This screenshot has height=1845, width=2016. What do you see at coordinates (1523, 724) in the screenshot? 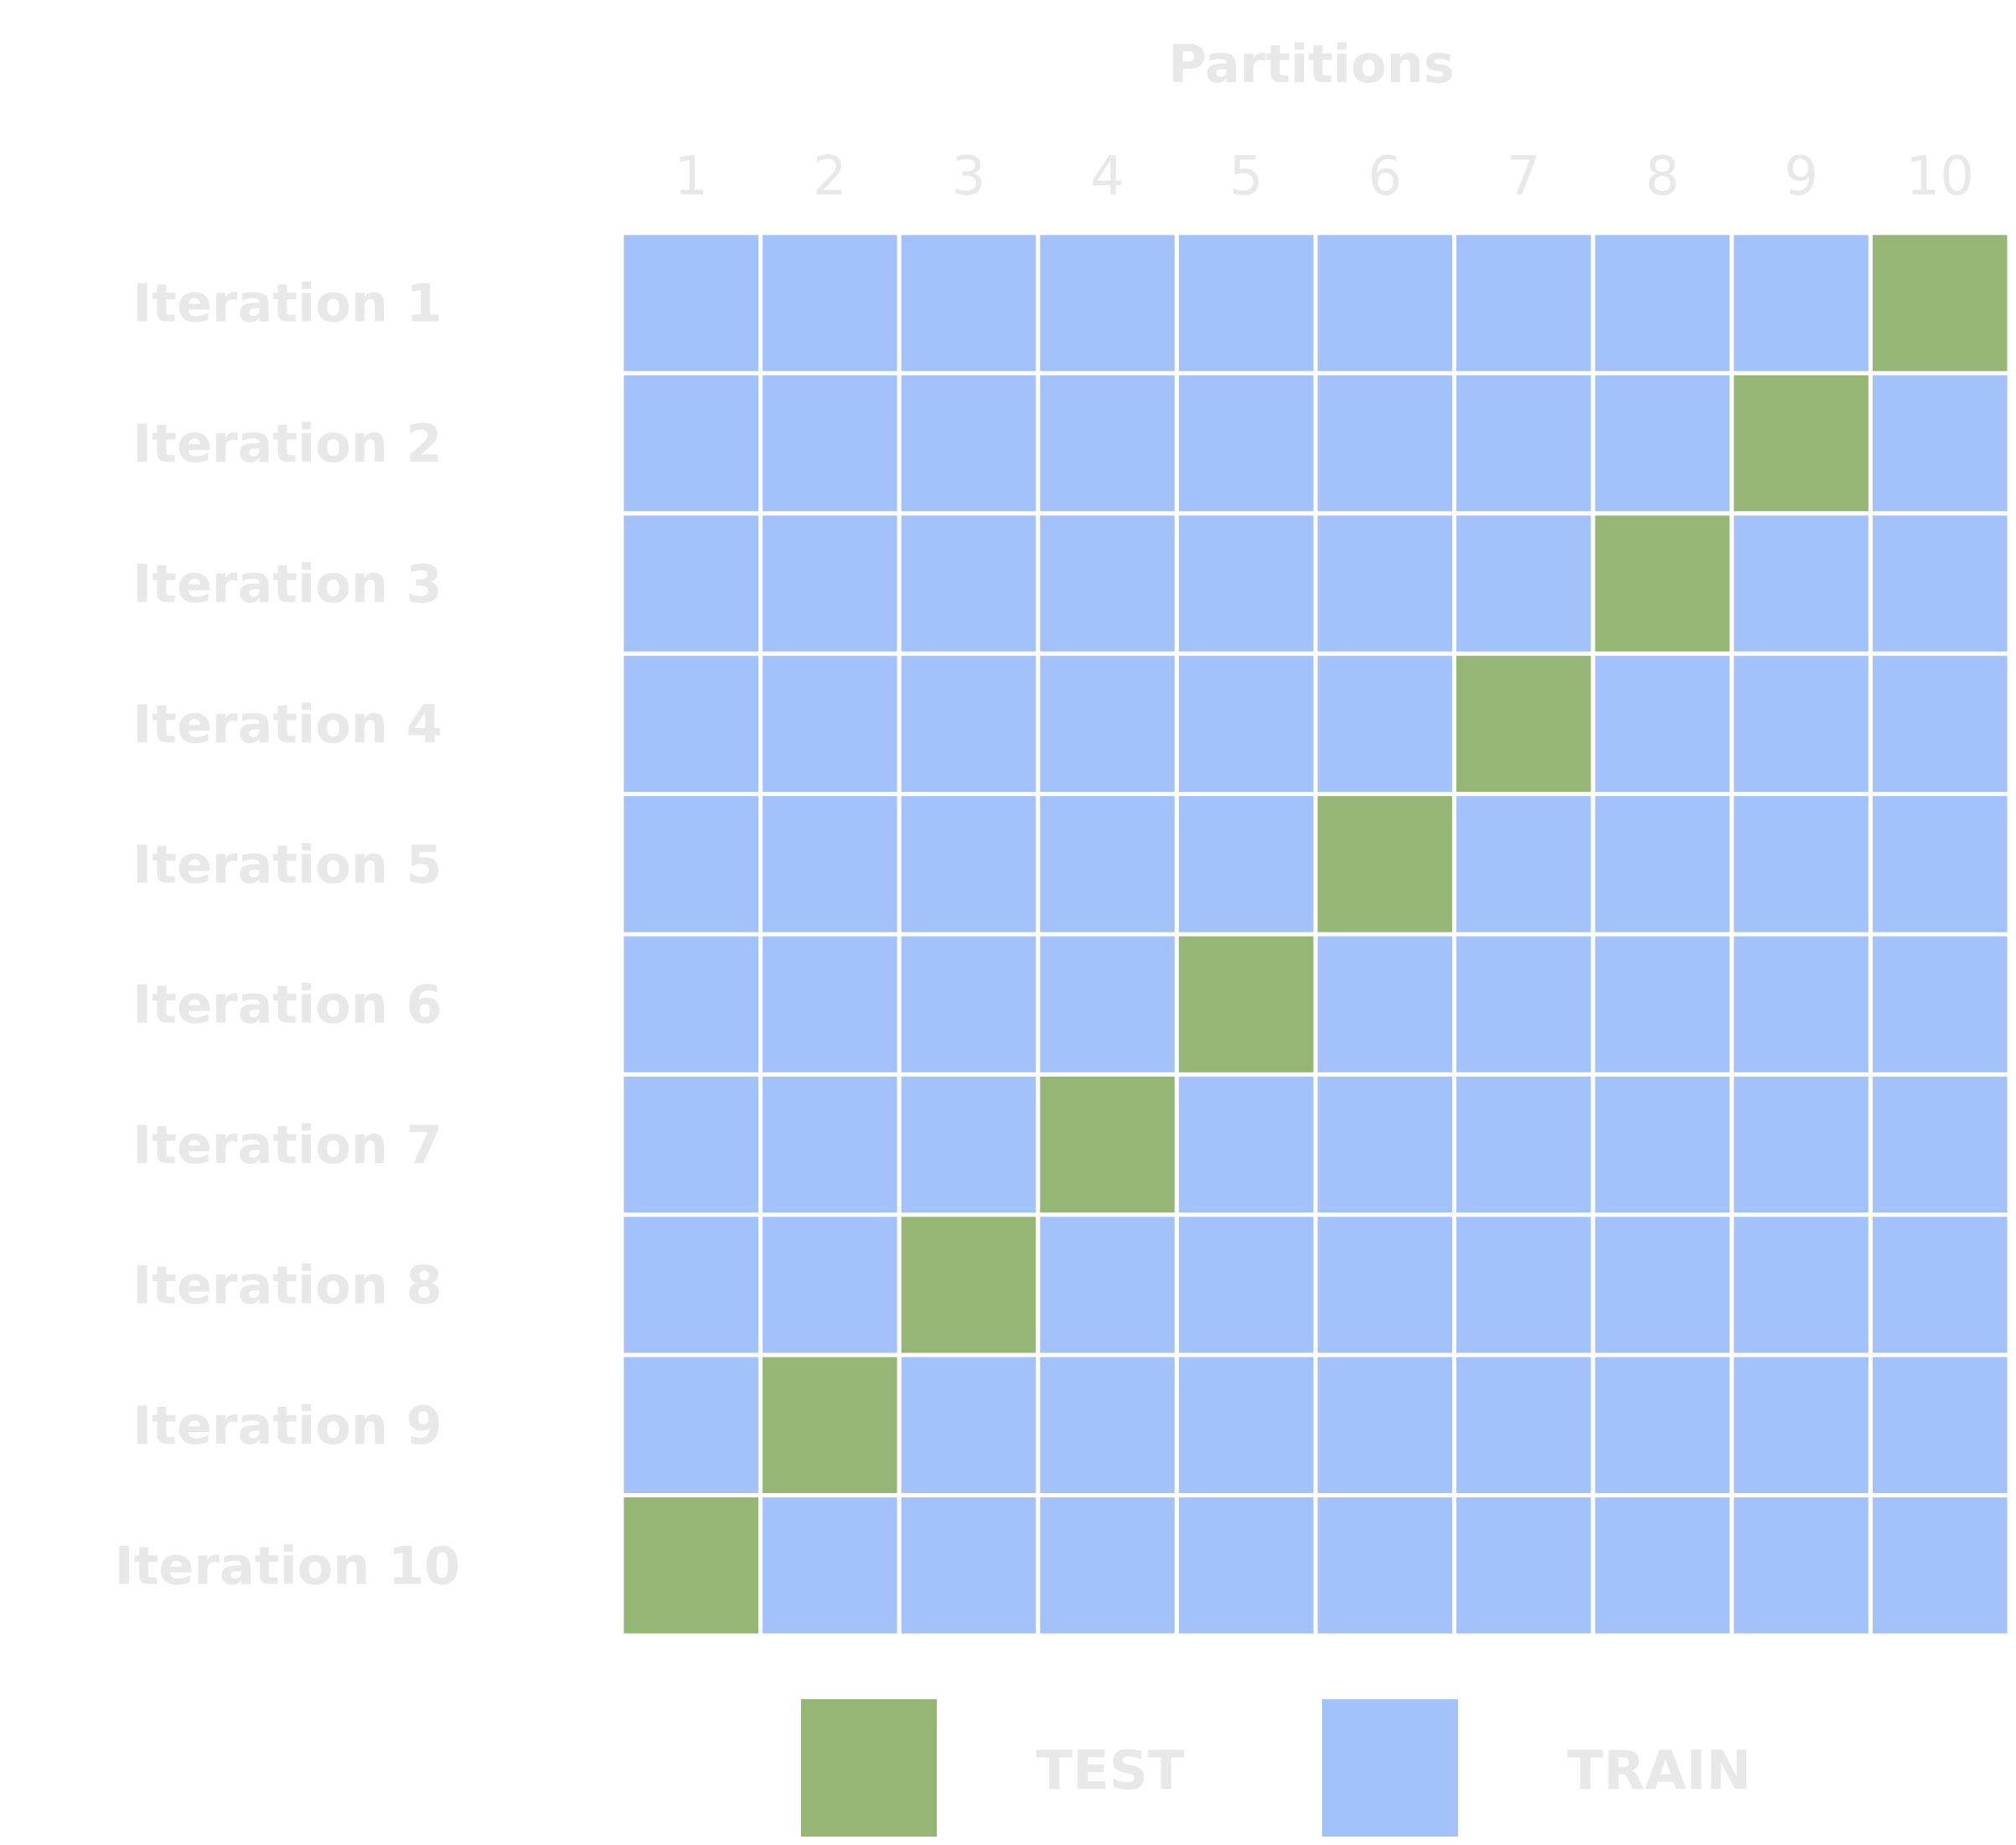
I see `test-cell-r4-c7` at bounding box center [1523, 724].